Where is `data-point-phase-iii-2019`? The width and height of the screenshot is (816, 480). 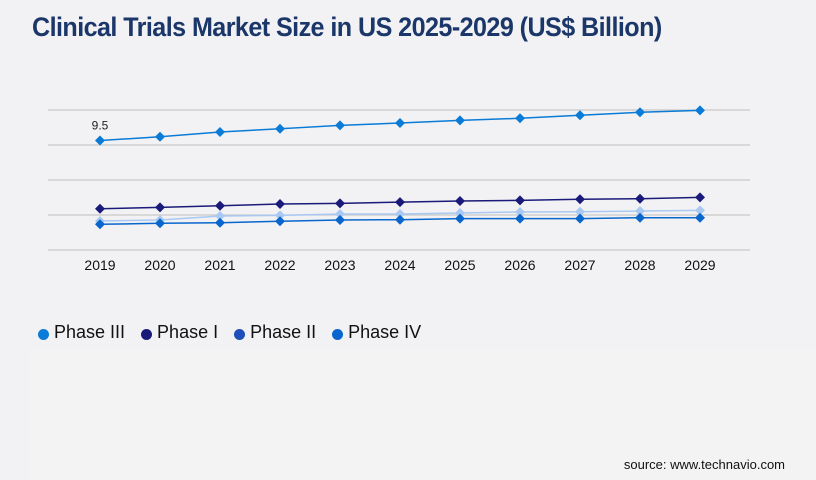
data-point-phase-iii-2019 is located at coordinates (100, 140).